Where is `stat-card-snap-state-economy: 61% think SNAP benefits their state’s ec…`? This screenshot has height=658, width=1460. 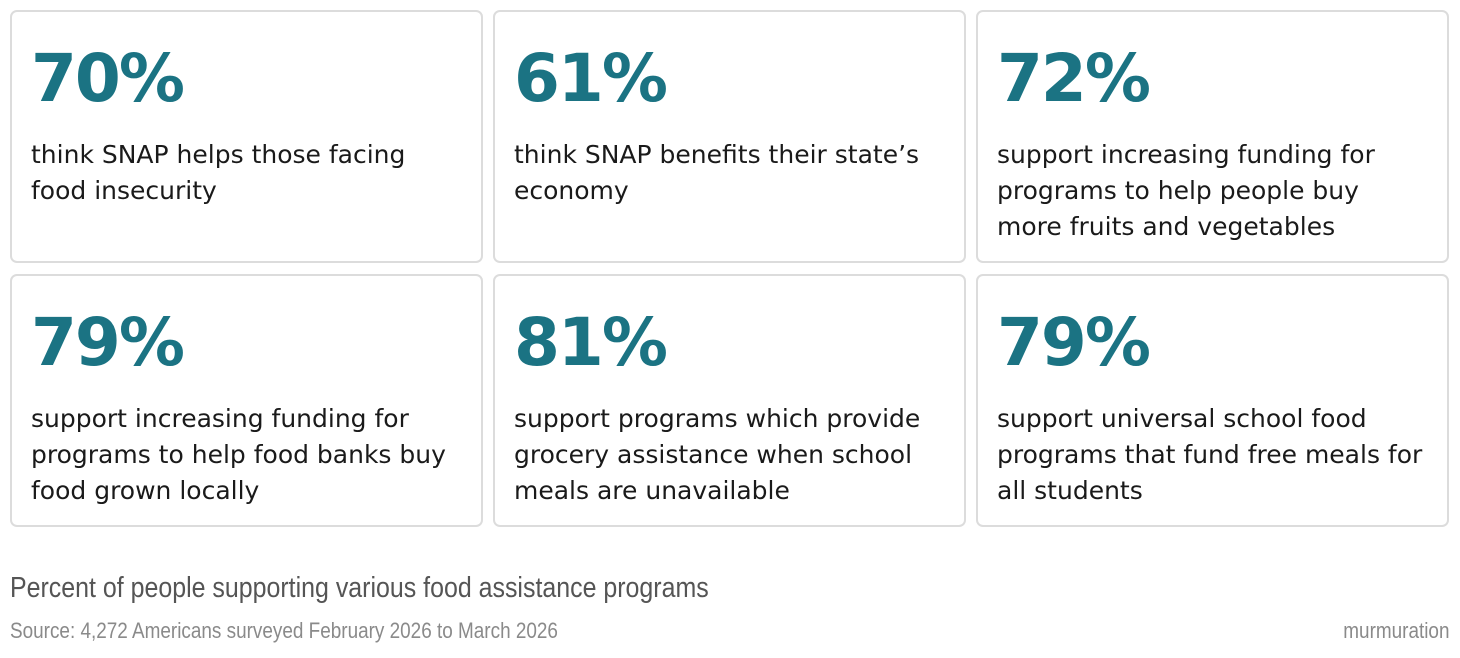 stat-card-snap-state-economy: 61% think SNAP benefits their state’s ec… is located at coordinates (729, 136).